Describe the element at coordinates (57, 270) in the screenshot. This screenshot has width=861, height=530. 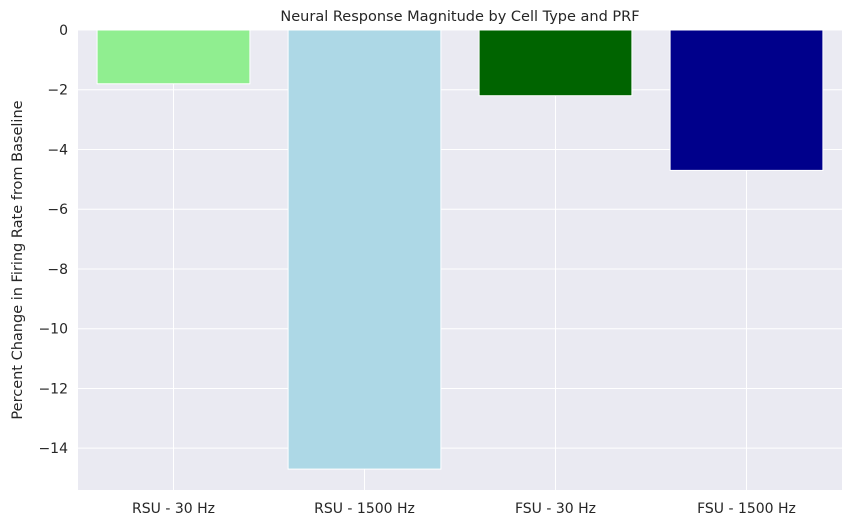
I see `y-tick-label: −8` at that location.